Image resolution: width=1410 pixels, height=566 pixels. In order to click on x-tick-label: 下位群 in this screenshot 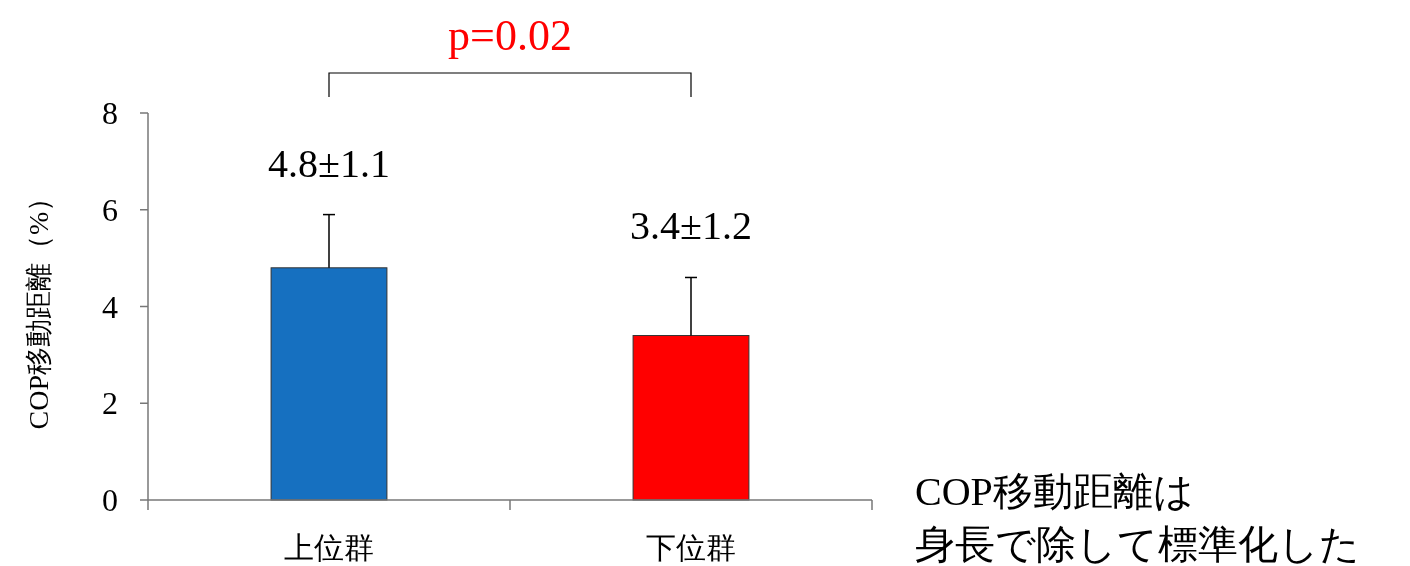, I will do `click(691, 547)`.